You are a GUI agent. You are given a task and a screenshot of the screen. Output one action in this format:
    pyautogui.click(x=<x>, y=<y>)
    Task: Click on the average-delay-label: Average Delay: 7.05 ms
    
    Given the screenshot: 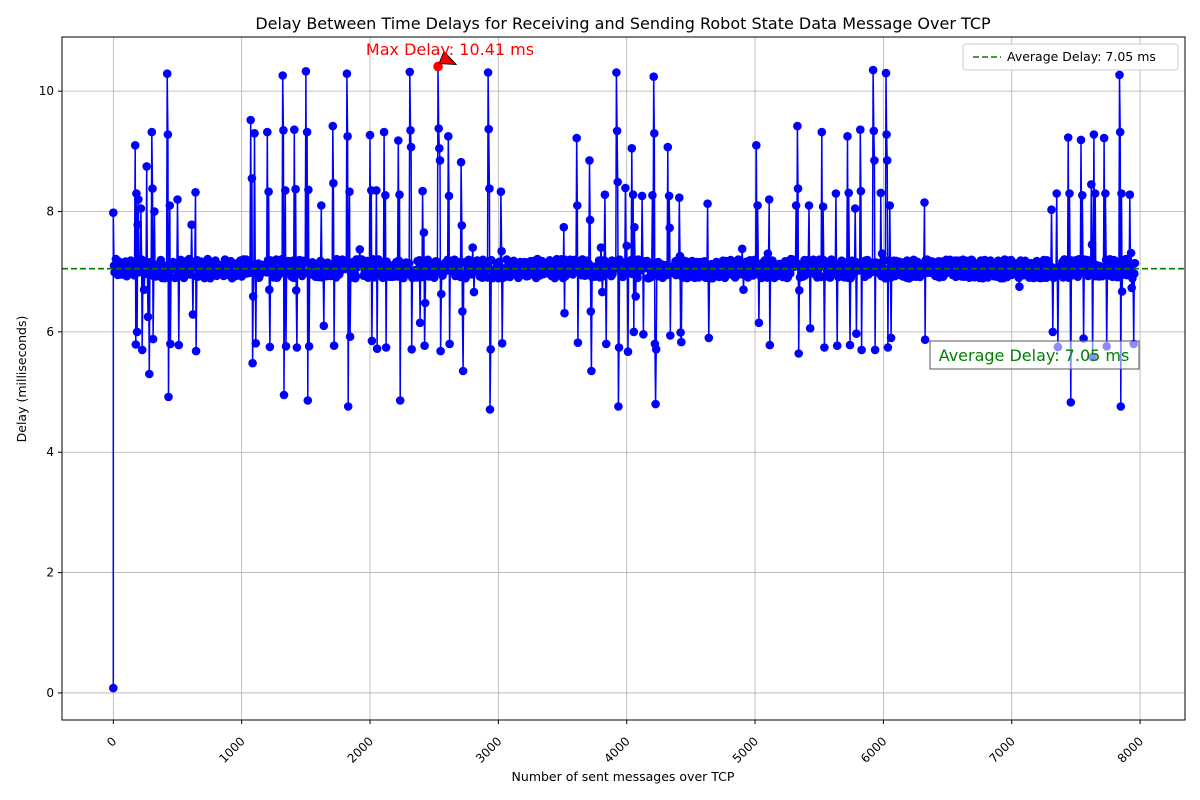 What is the action you would take?
    pyautogui.click(x=1034, y=355)
    